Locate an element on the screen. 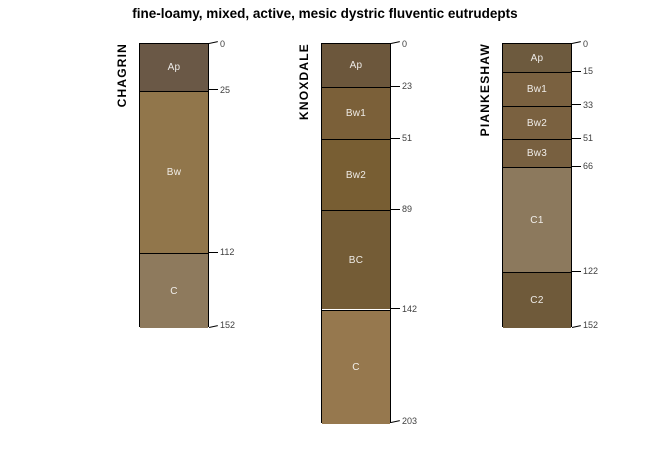 The image size is (650, 450). horizon-piankeshaw-bw1: Bw1 is located at coordinates (537, 89).